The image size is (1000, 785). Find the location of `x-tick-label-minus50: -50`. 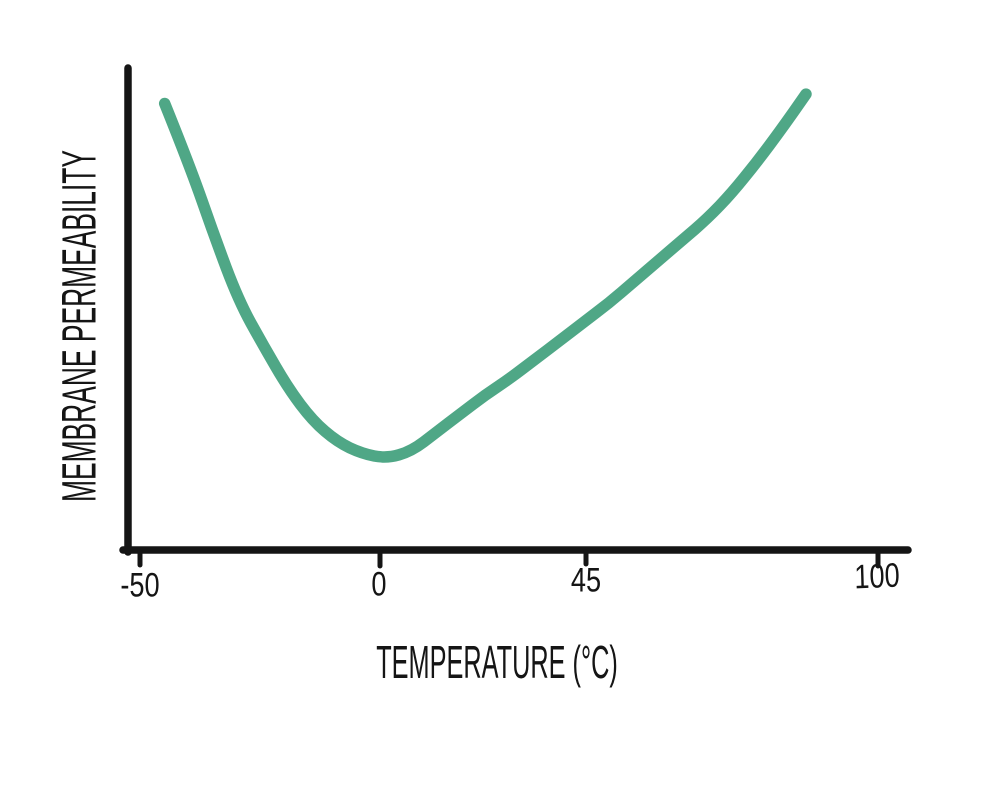

x-tick-label-minus50: -50 is located at coordinates (140, 585).